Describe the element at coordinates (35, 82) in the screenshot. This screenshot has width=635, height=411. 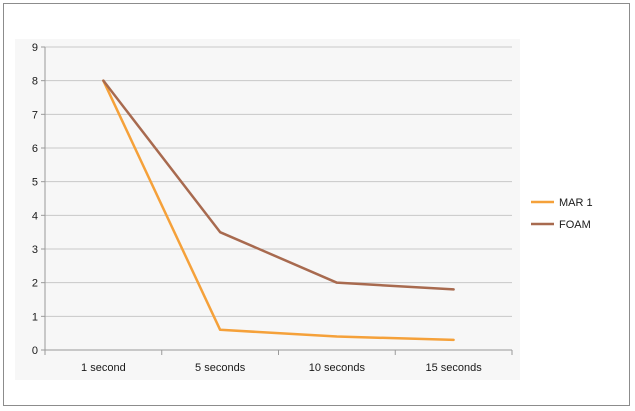
I see `y-tick-label: 8` at that location.